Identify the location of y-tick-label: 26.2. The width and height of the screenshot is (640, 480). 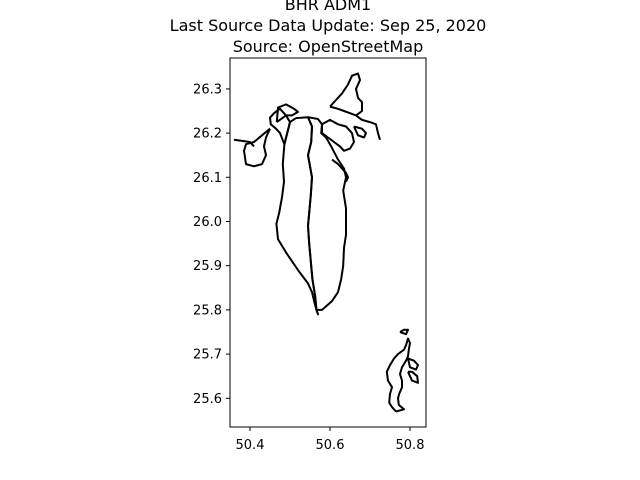
(207, 134).